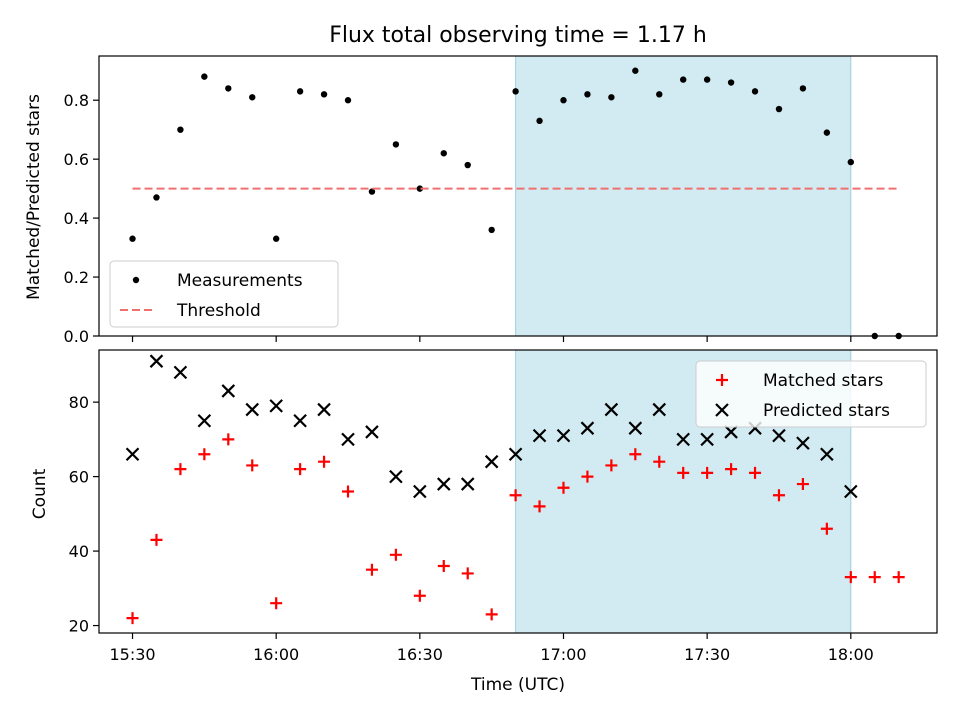 The height and width of the screenshot is (720, 960). I want to click on bottom-y-tick-label: 80, so click(79, 402).